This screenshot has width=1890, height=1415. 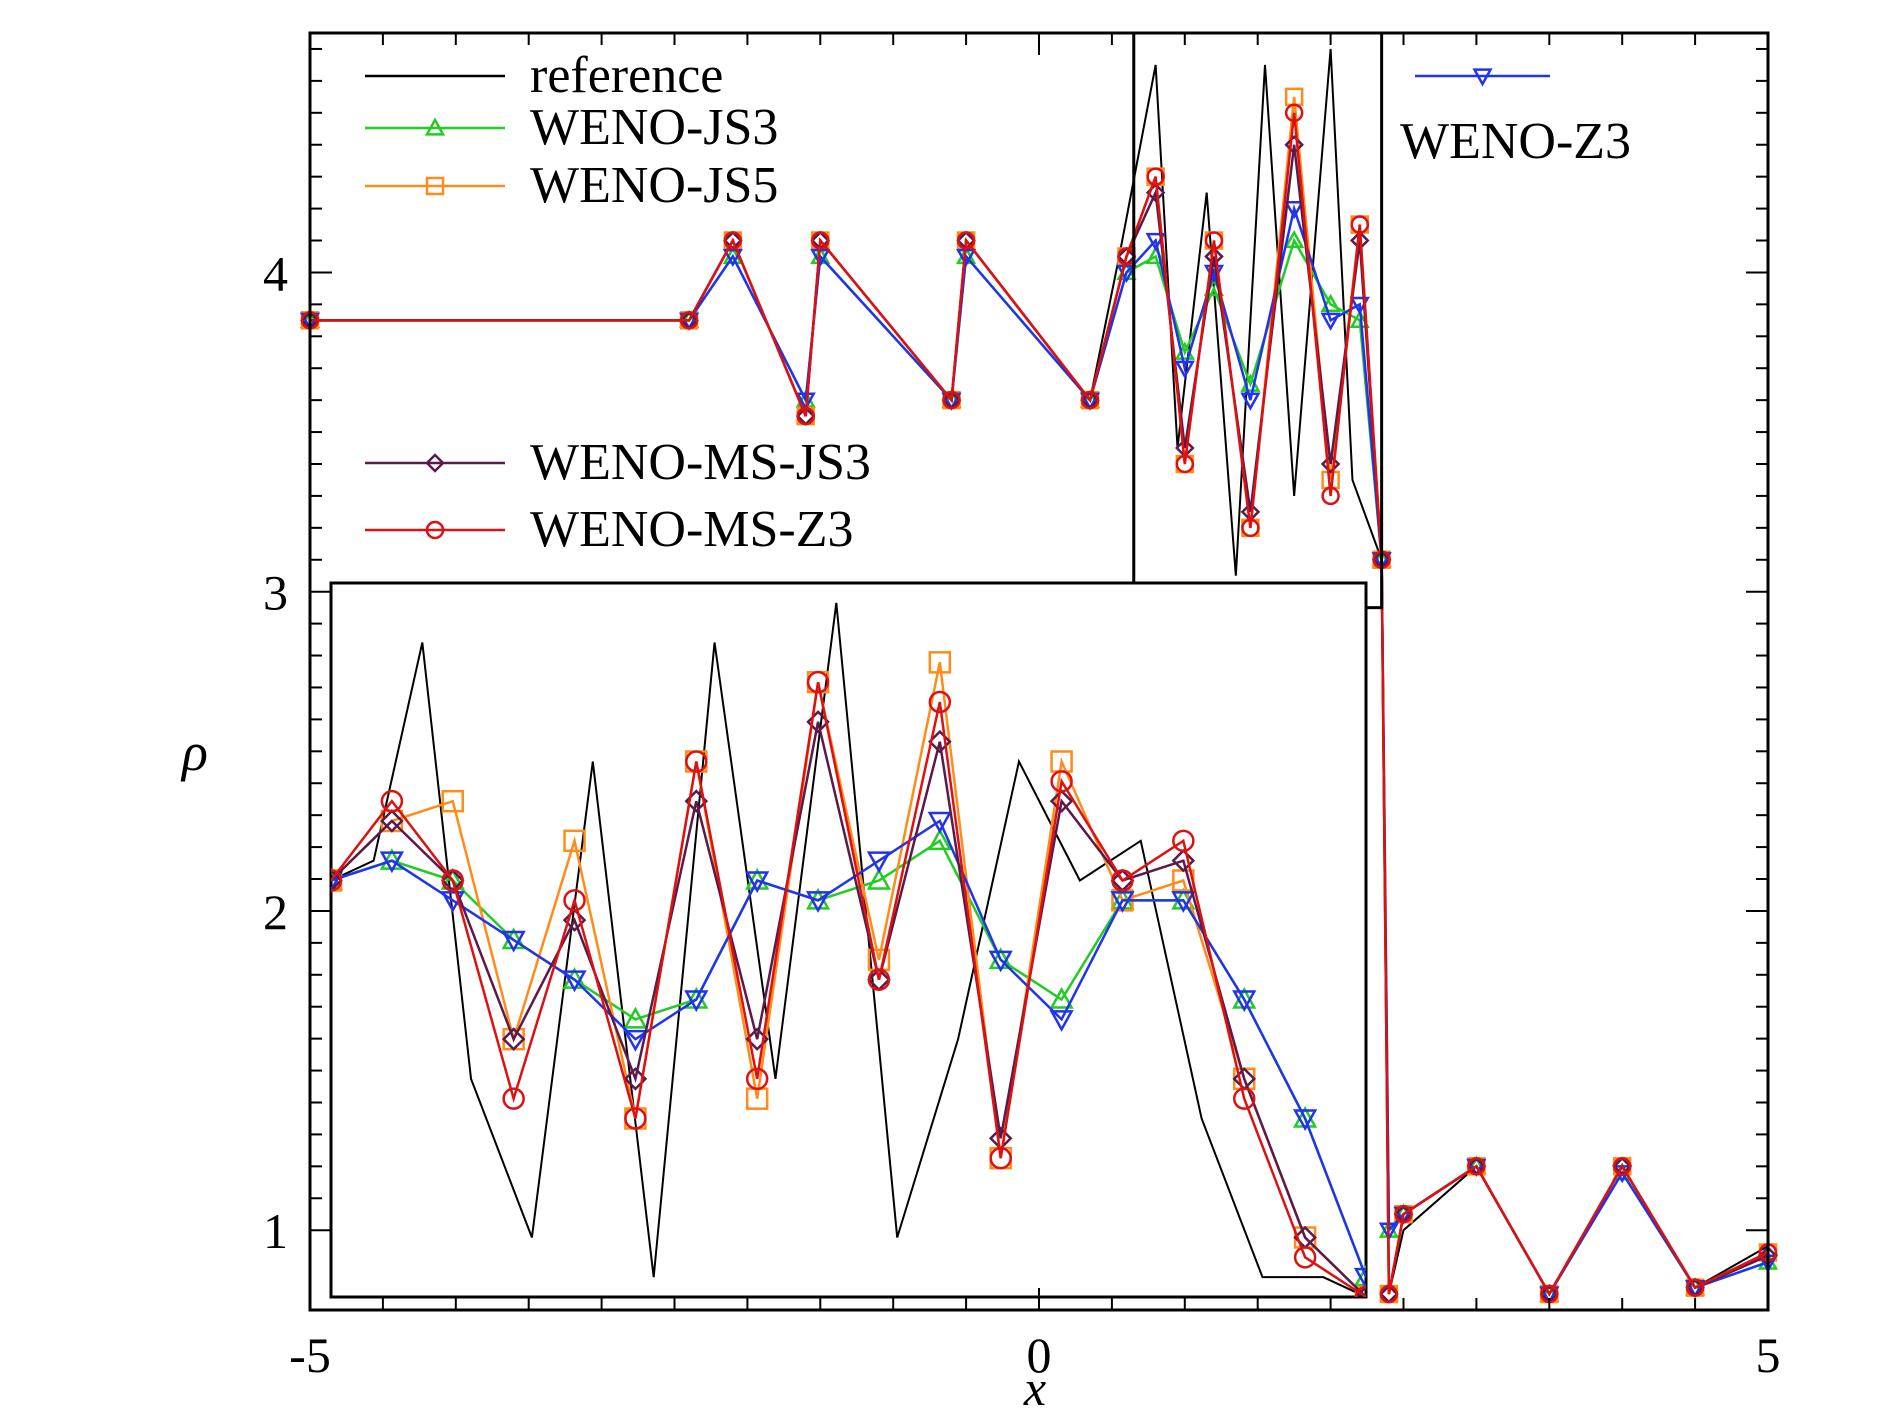 I want to click on legend-label: WENO-JS3, so click(x=654, y=127).